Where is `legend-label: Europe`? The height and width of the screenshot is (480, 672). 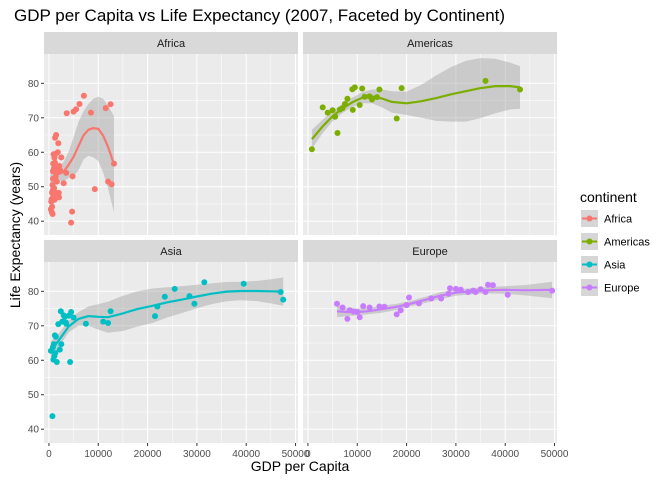 legend-label: Europe is located at coordinates (621, 289).